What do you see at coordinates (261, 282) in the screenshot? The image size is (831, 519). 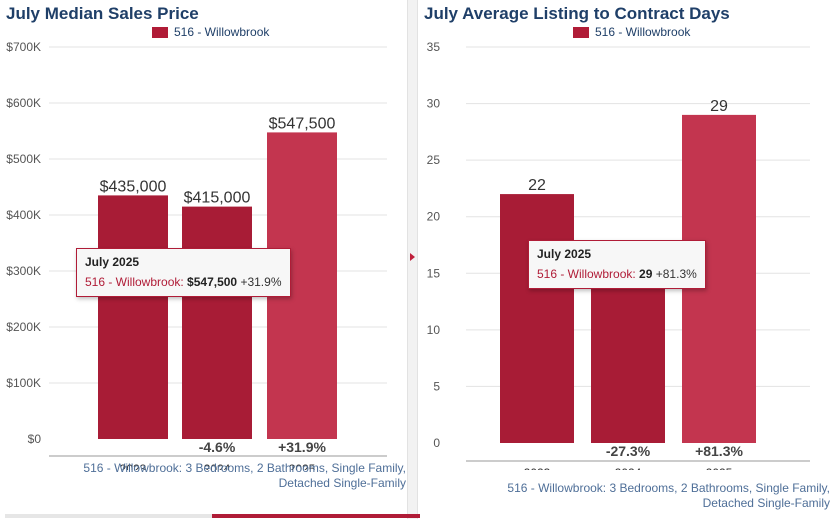 I see `tooltip-change: +31.9%` at bounding box center [261, 282].